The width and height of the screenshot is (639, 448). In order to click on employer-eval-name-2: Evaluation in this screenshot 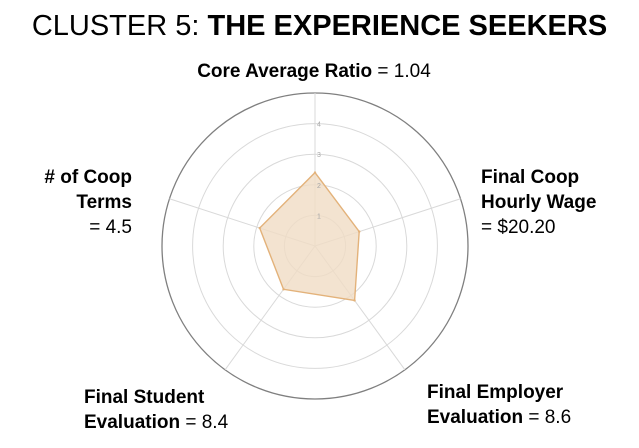, I will do `click(475, 417)`.